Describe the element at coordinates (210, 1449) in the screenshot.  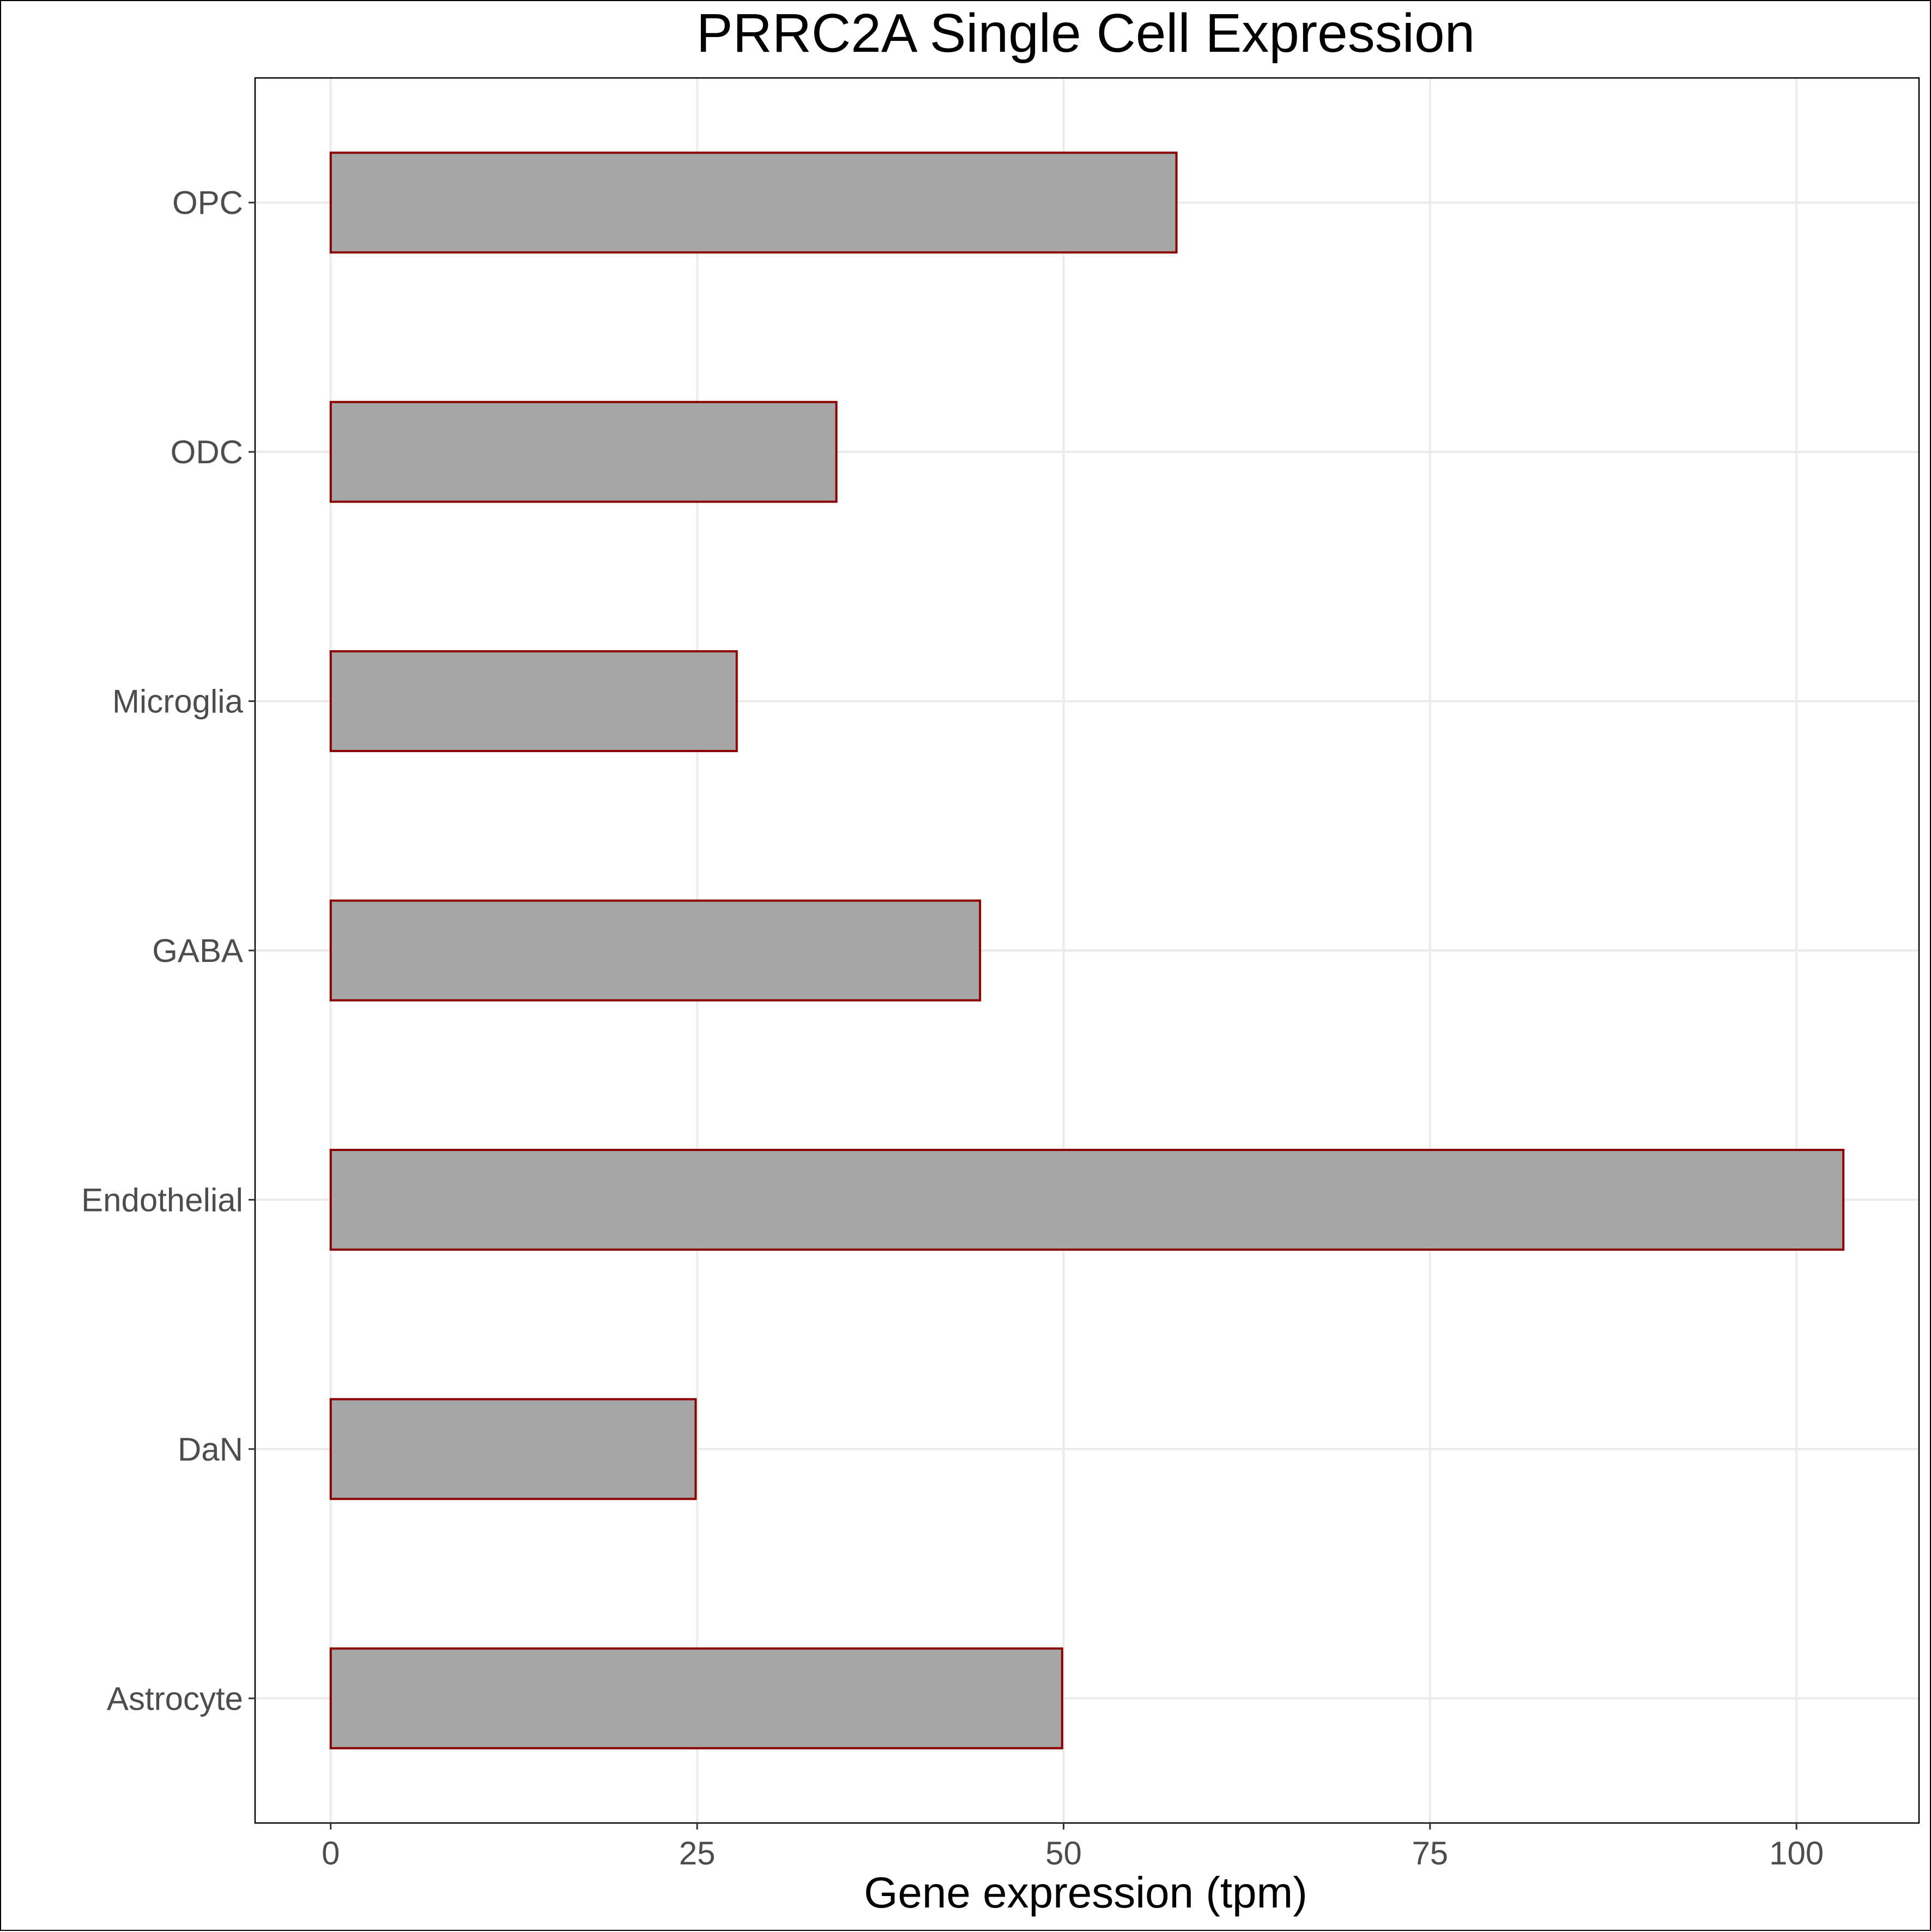
I see `y-tick-label: DaN` at that location.